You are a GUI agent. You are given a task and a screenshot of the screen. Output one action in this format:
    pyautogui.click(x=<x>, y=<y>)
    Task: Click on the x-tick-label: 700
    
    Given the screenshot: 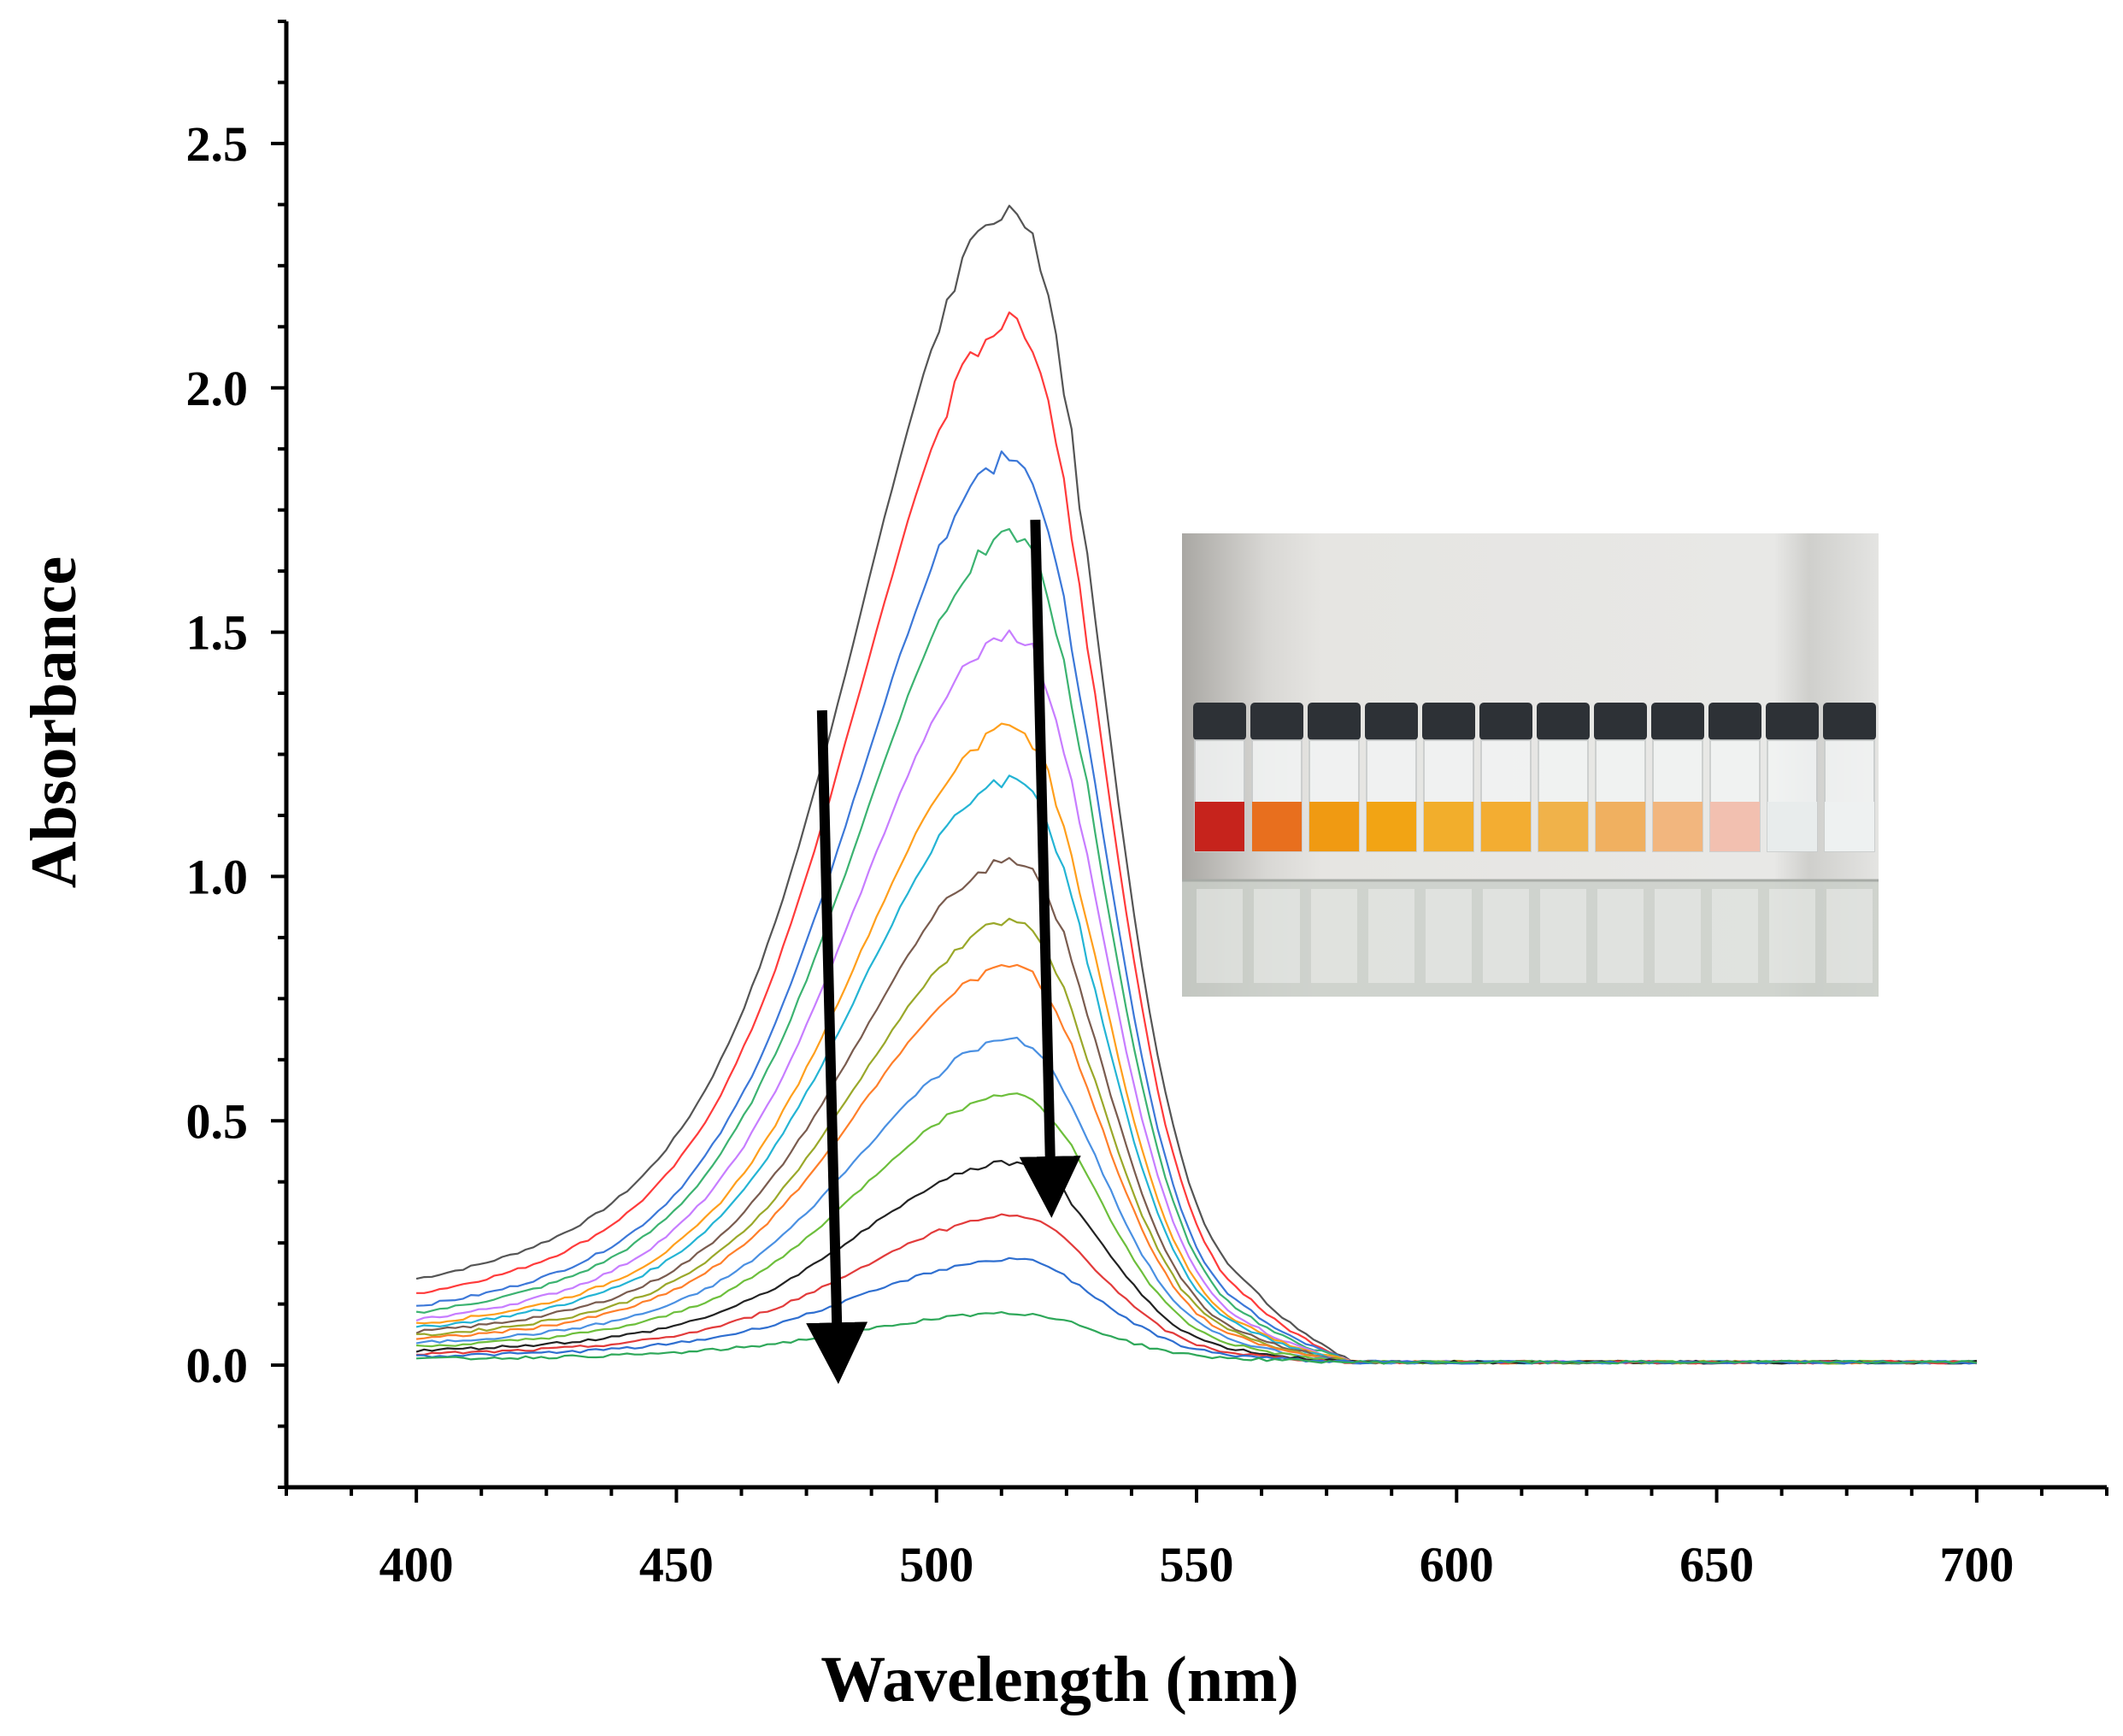 What is the action you would take?
    pyautogui.click(x=1977, y=1564)
    